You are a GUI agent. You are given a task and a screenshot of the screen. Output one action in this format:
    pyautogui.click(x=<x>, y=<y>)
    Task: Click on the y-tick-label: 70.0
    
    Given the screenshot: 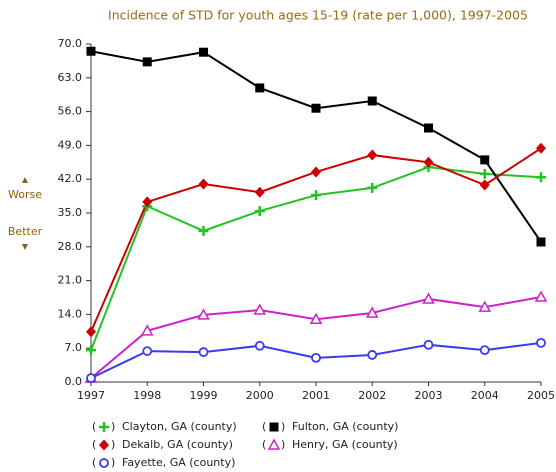 What is the action you would take?
    pyautogui.click(x=70, y=43)
    